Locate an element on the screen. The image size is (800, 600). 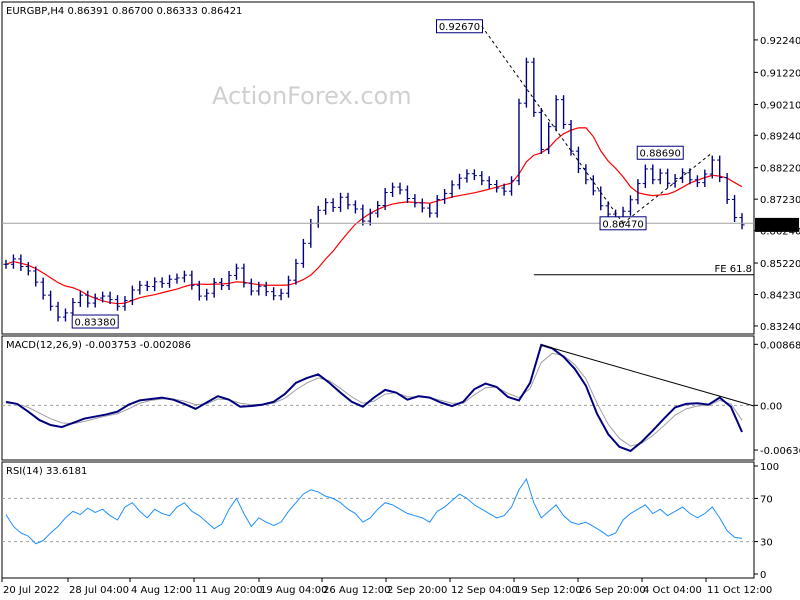
projection-line is located at coordinates (667, 188).